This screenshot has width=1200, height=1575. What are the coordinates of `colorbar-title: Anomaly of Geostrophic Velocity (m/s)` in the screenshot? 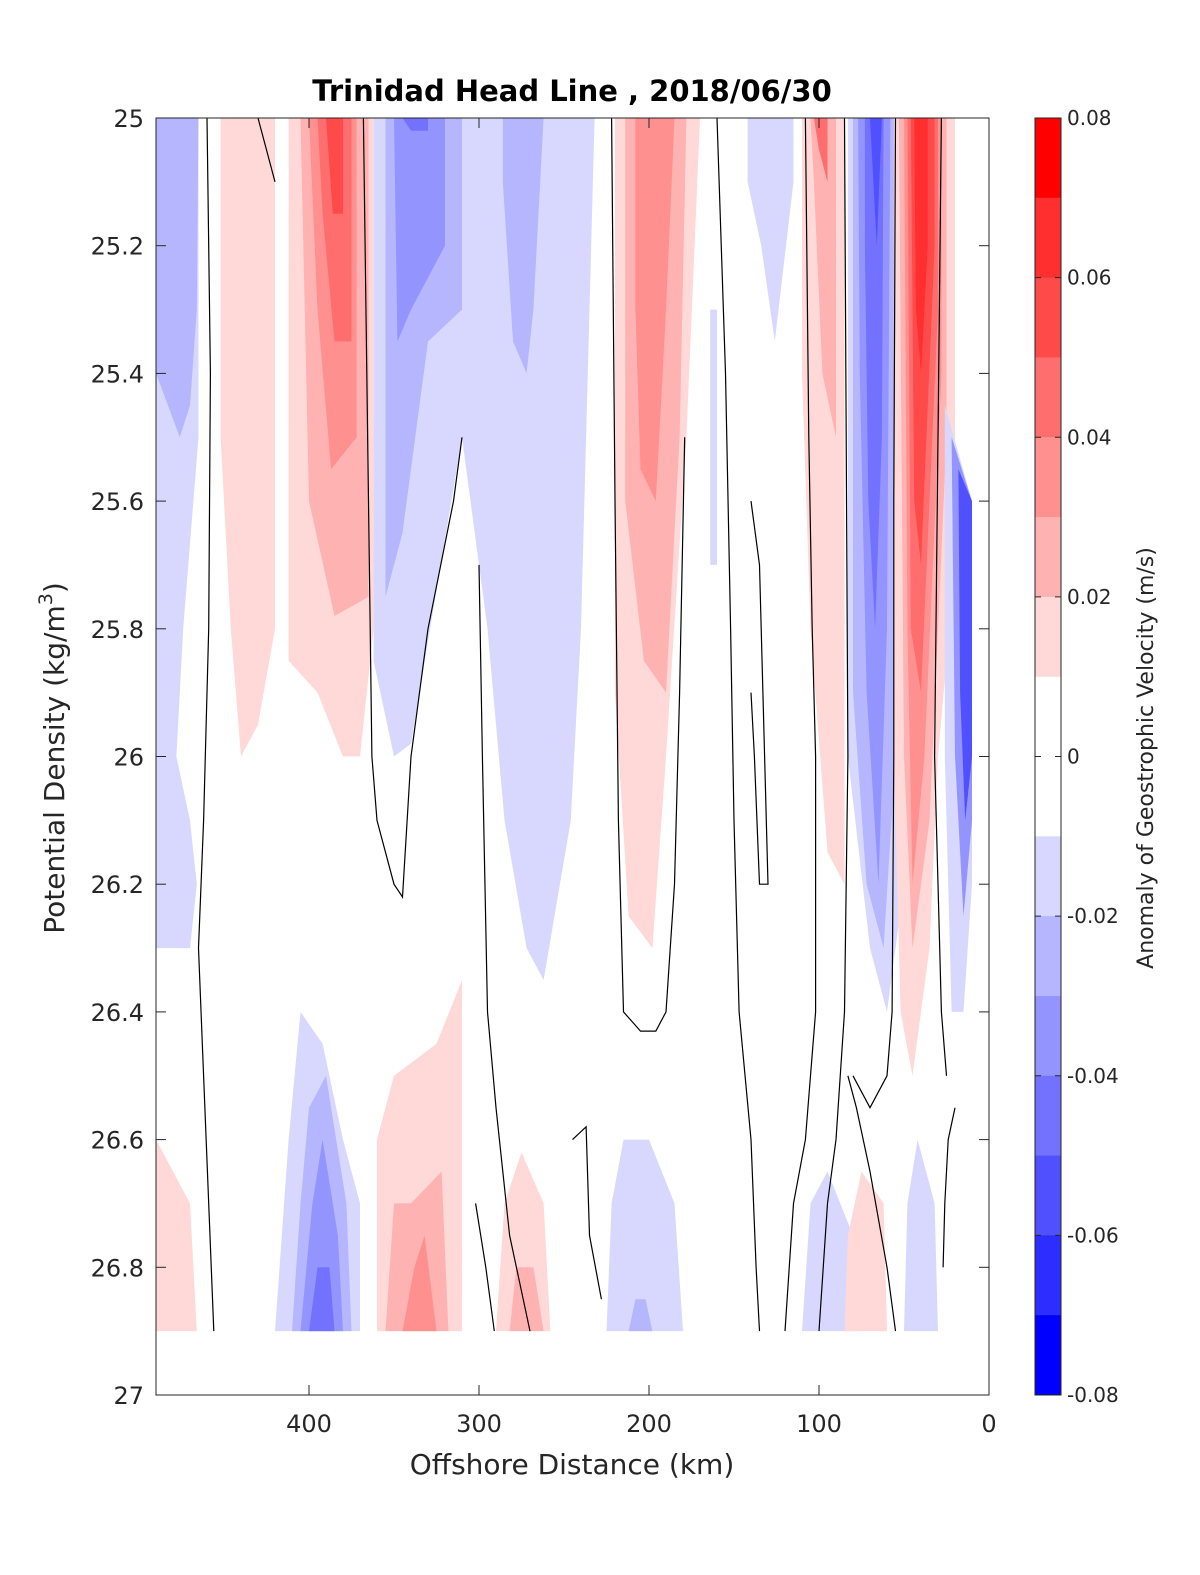 It's located at (1146, 758).